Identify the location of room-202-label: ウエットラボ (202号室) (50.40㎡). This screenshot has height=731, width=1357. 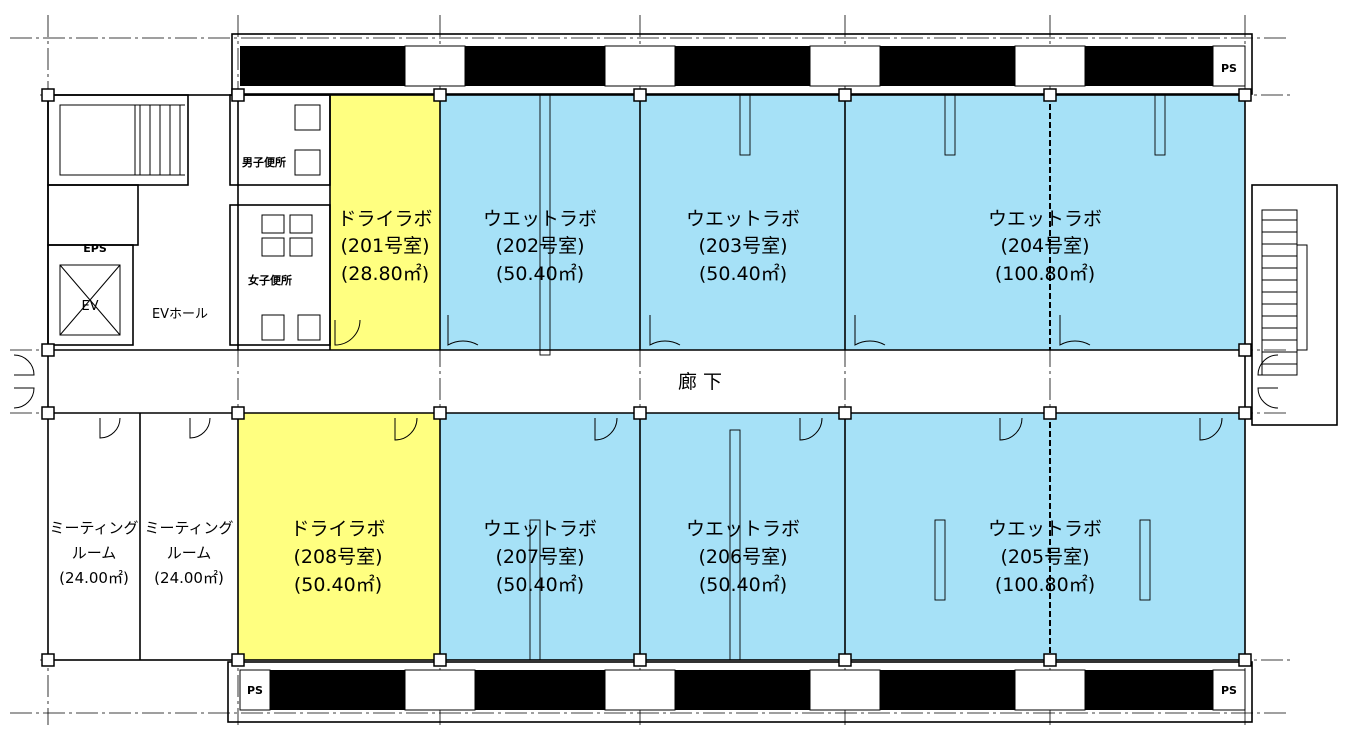
(540, 246).